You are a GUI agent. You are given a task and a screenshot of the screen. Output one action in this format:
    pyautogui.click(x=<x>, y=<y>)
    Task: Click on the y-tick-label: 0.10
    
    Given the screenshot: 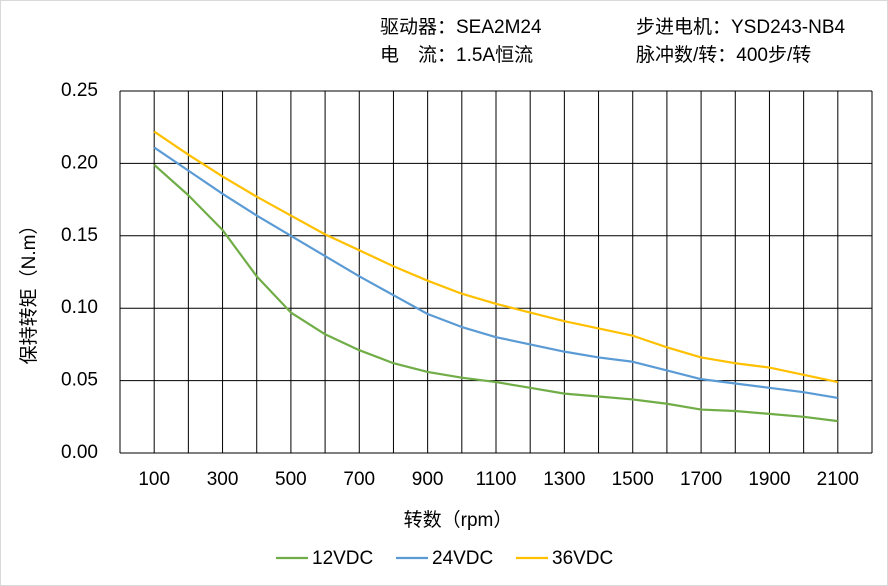 What is the action you would take?
    pyautogui.click(x=79, y=307)
    